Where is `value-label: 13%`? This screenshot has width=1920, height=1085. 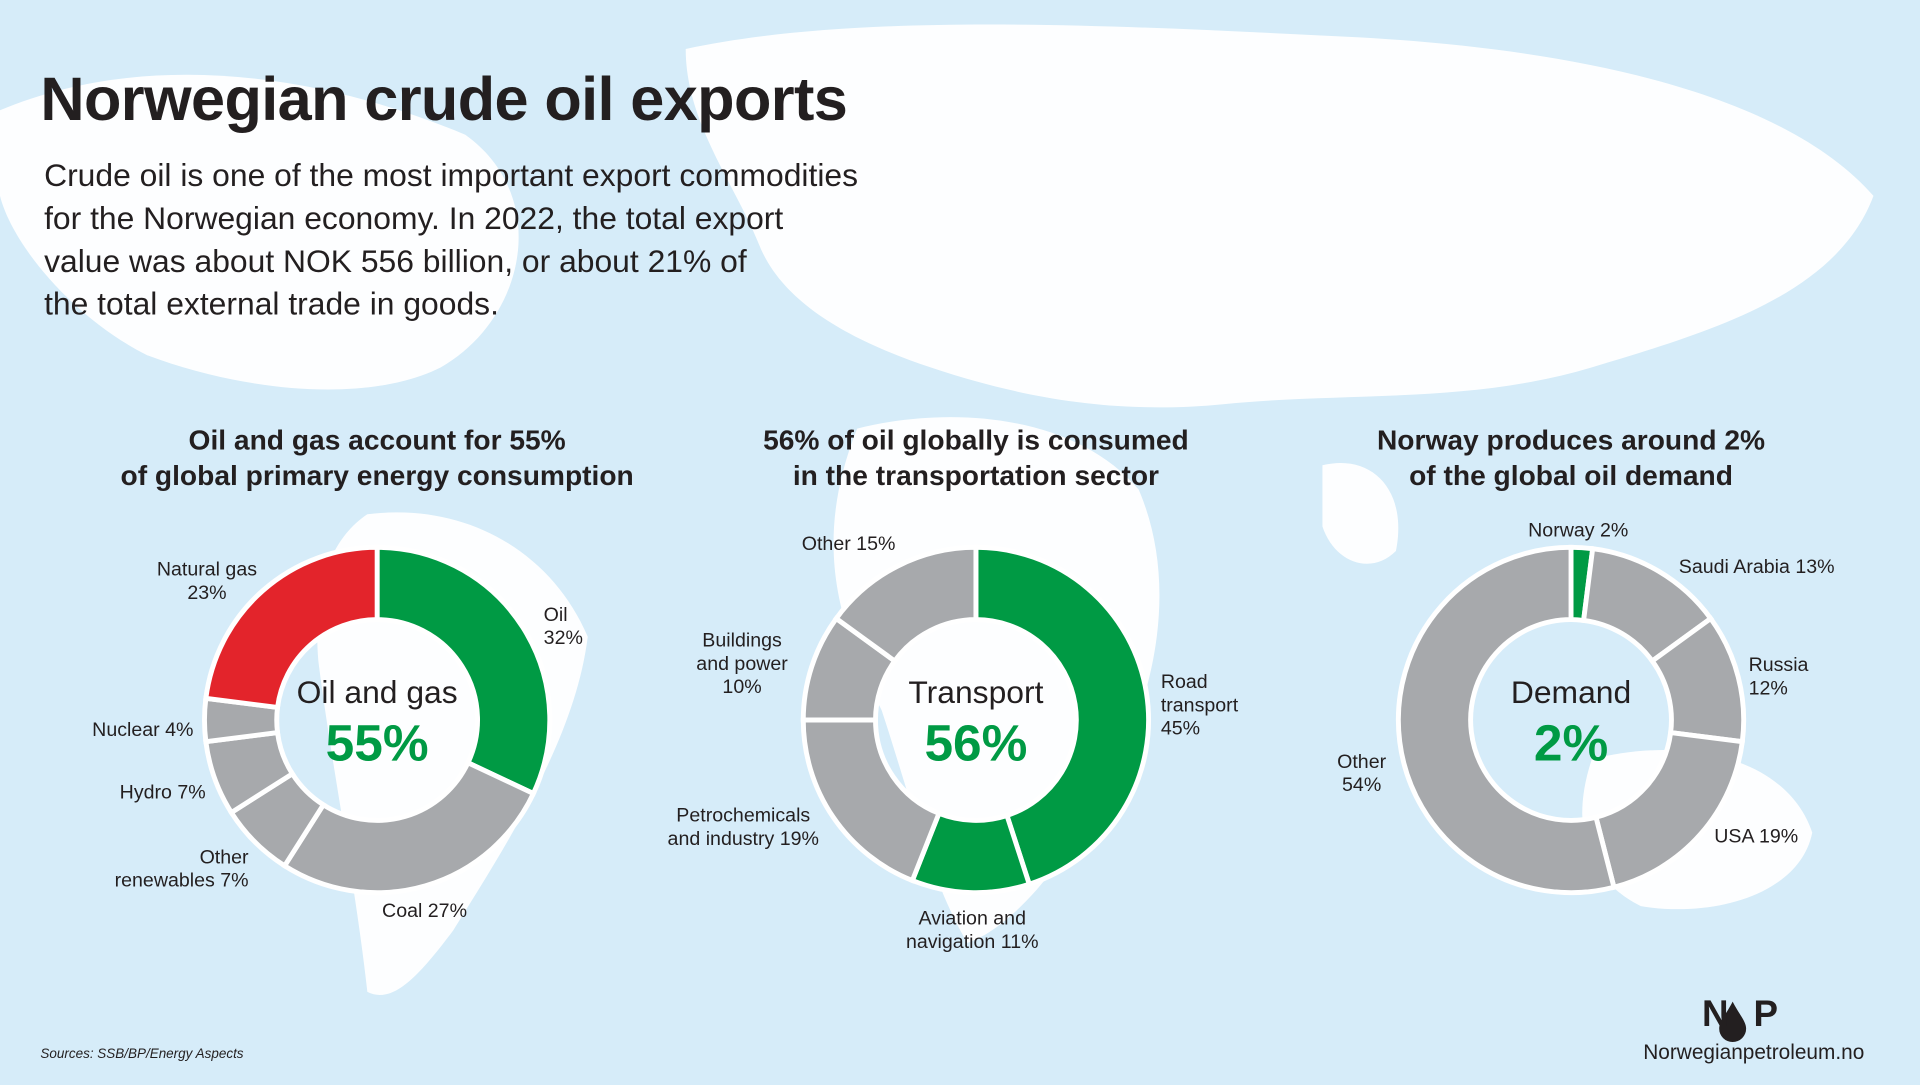 value-label: 13% is located at coordinates (1815, 567).